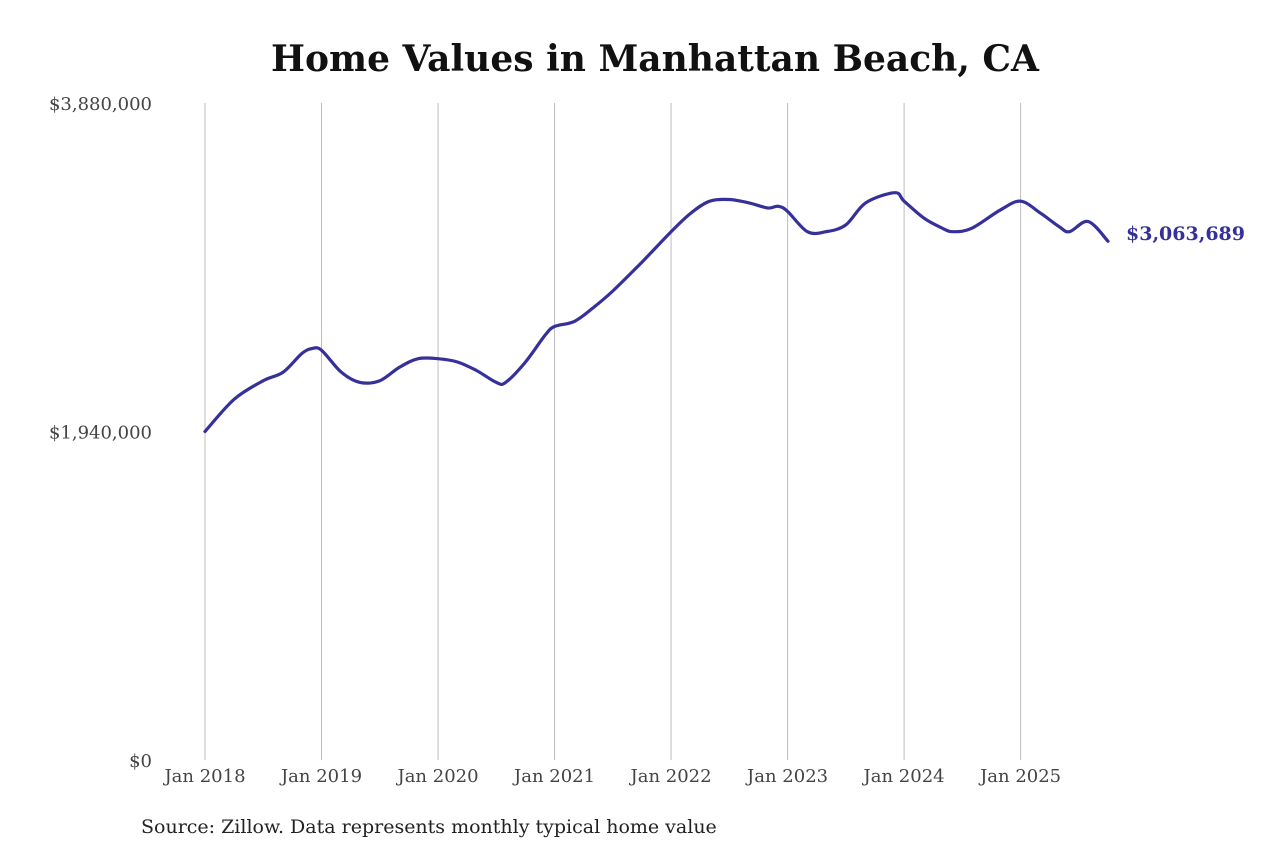  Describe the element at coordinates (655, 59) in the screenshot. I see `chart-title: Home Values in Manhattan Beach, CA` at that location.